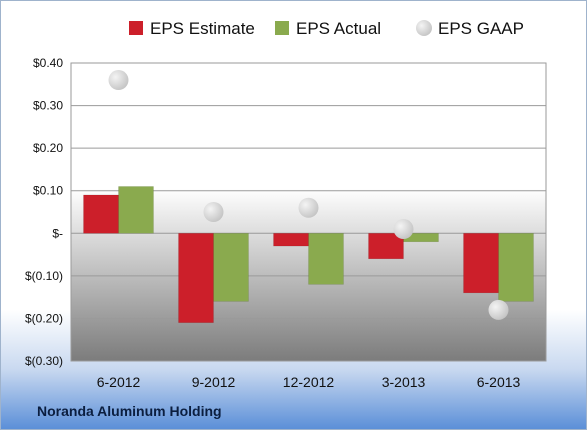 The width and height of the screenshot is (587, 430). What do you see at coordinates (499, 382) in the screenshot?
I see `x-tick-label: 6-2013` at bounding box center [499, 382].